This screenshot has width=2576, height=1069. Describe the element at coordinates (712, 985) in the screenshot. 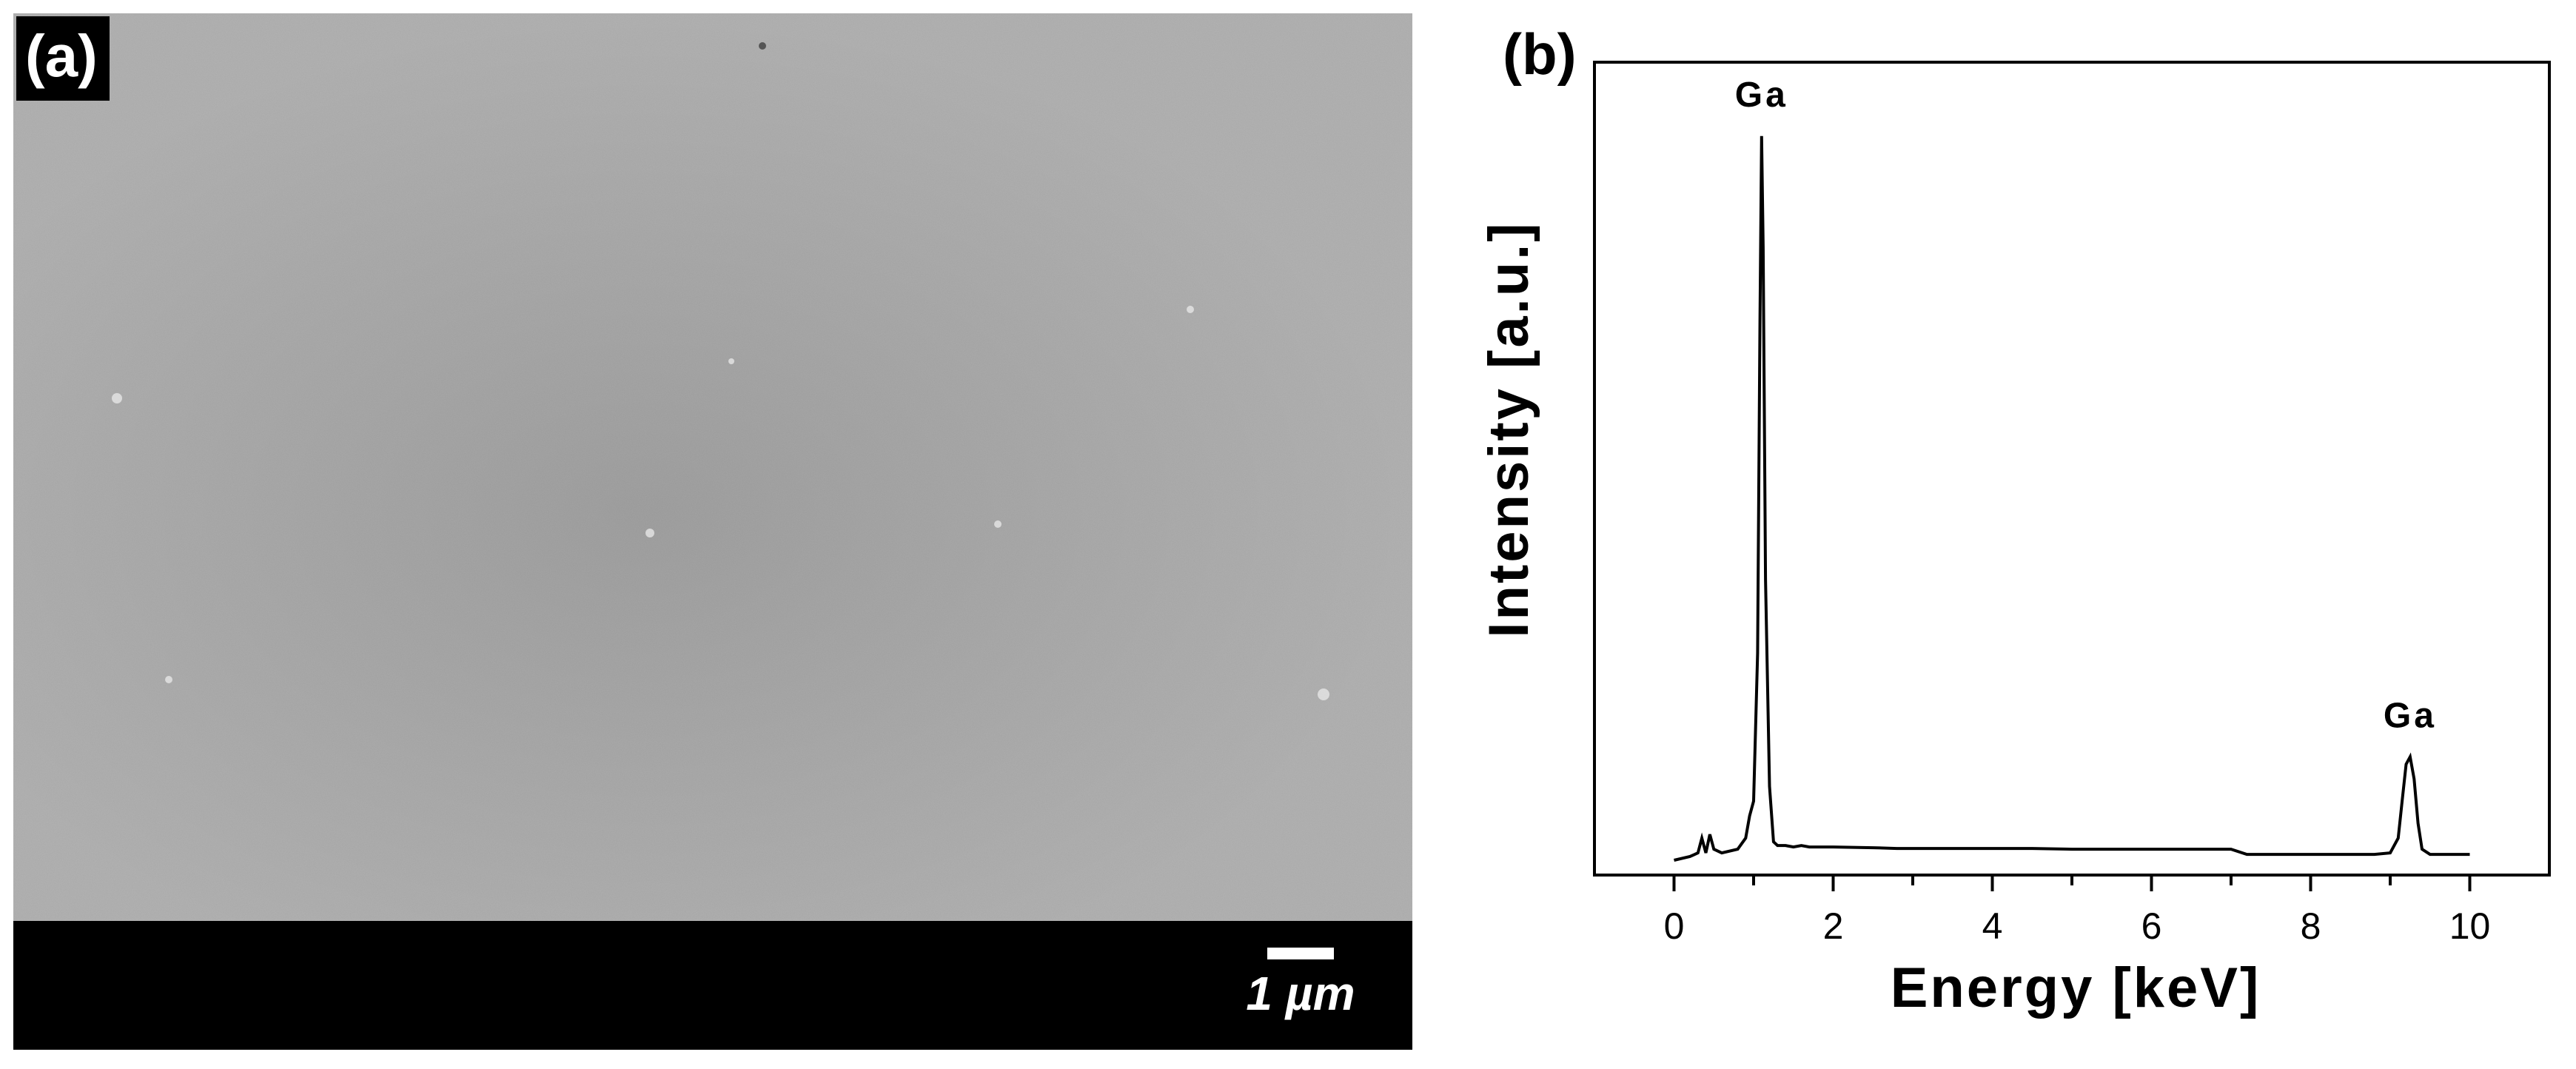

I see `sem-info-bar` at that location.